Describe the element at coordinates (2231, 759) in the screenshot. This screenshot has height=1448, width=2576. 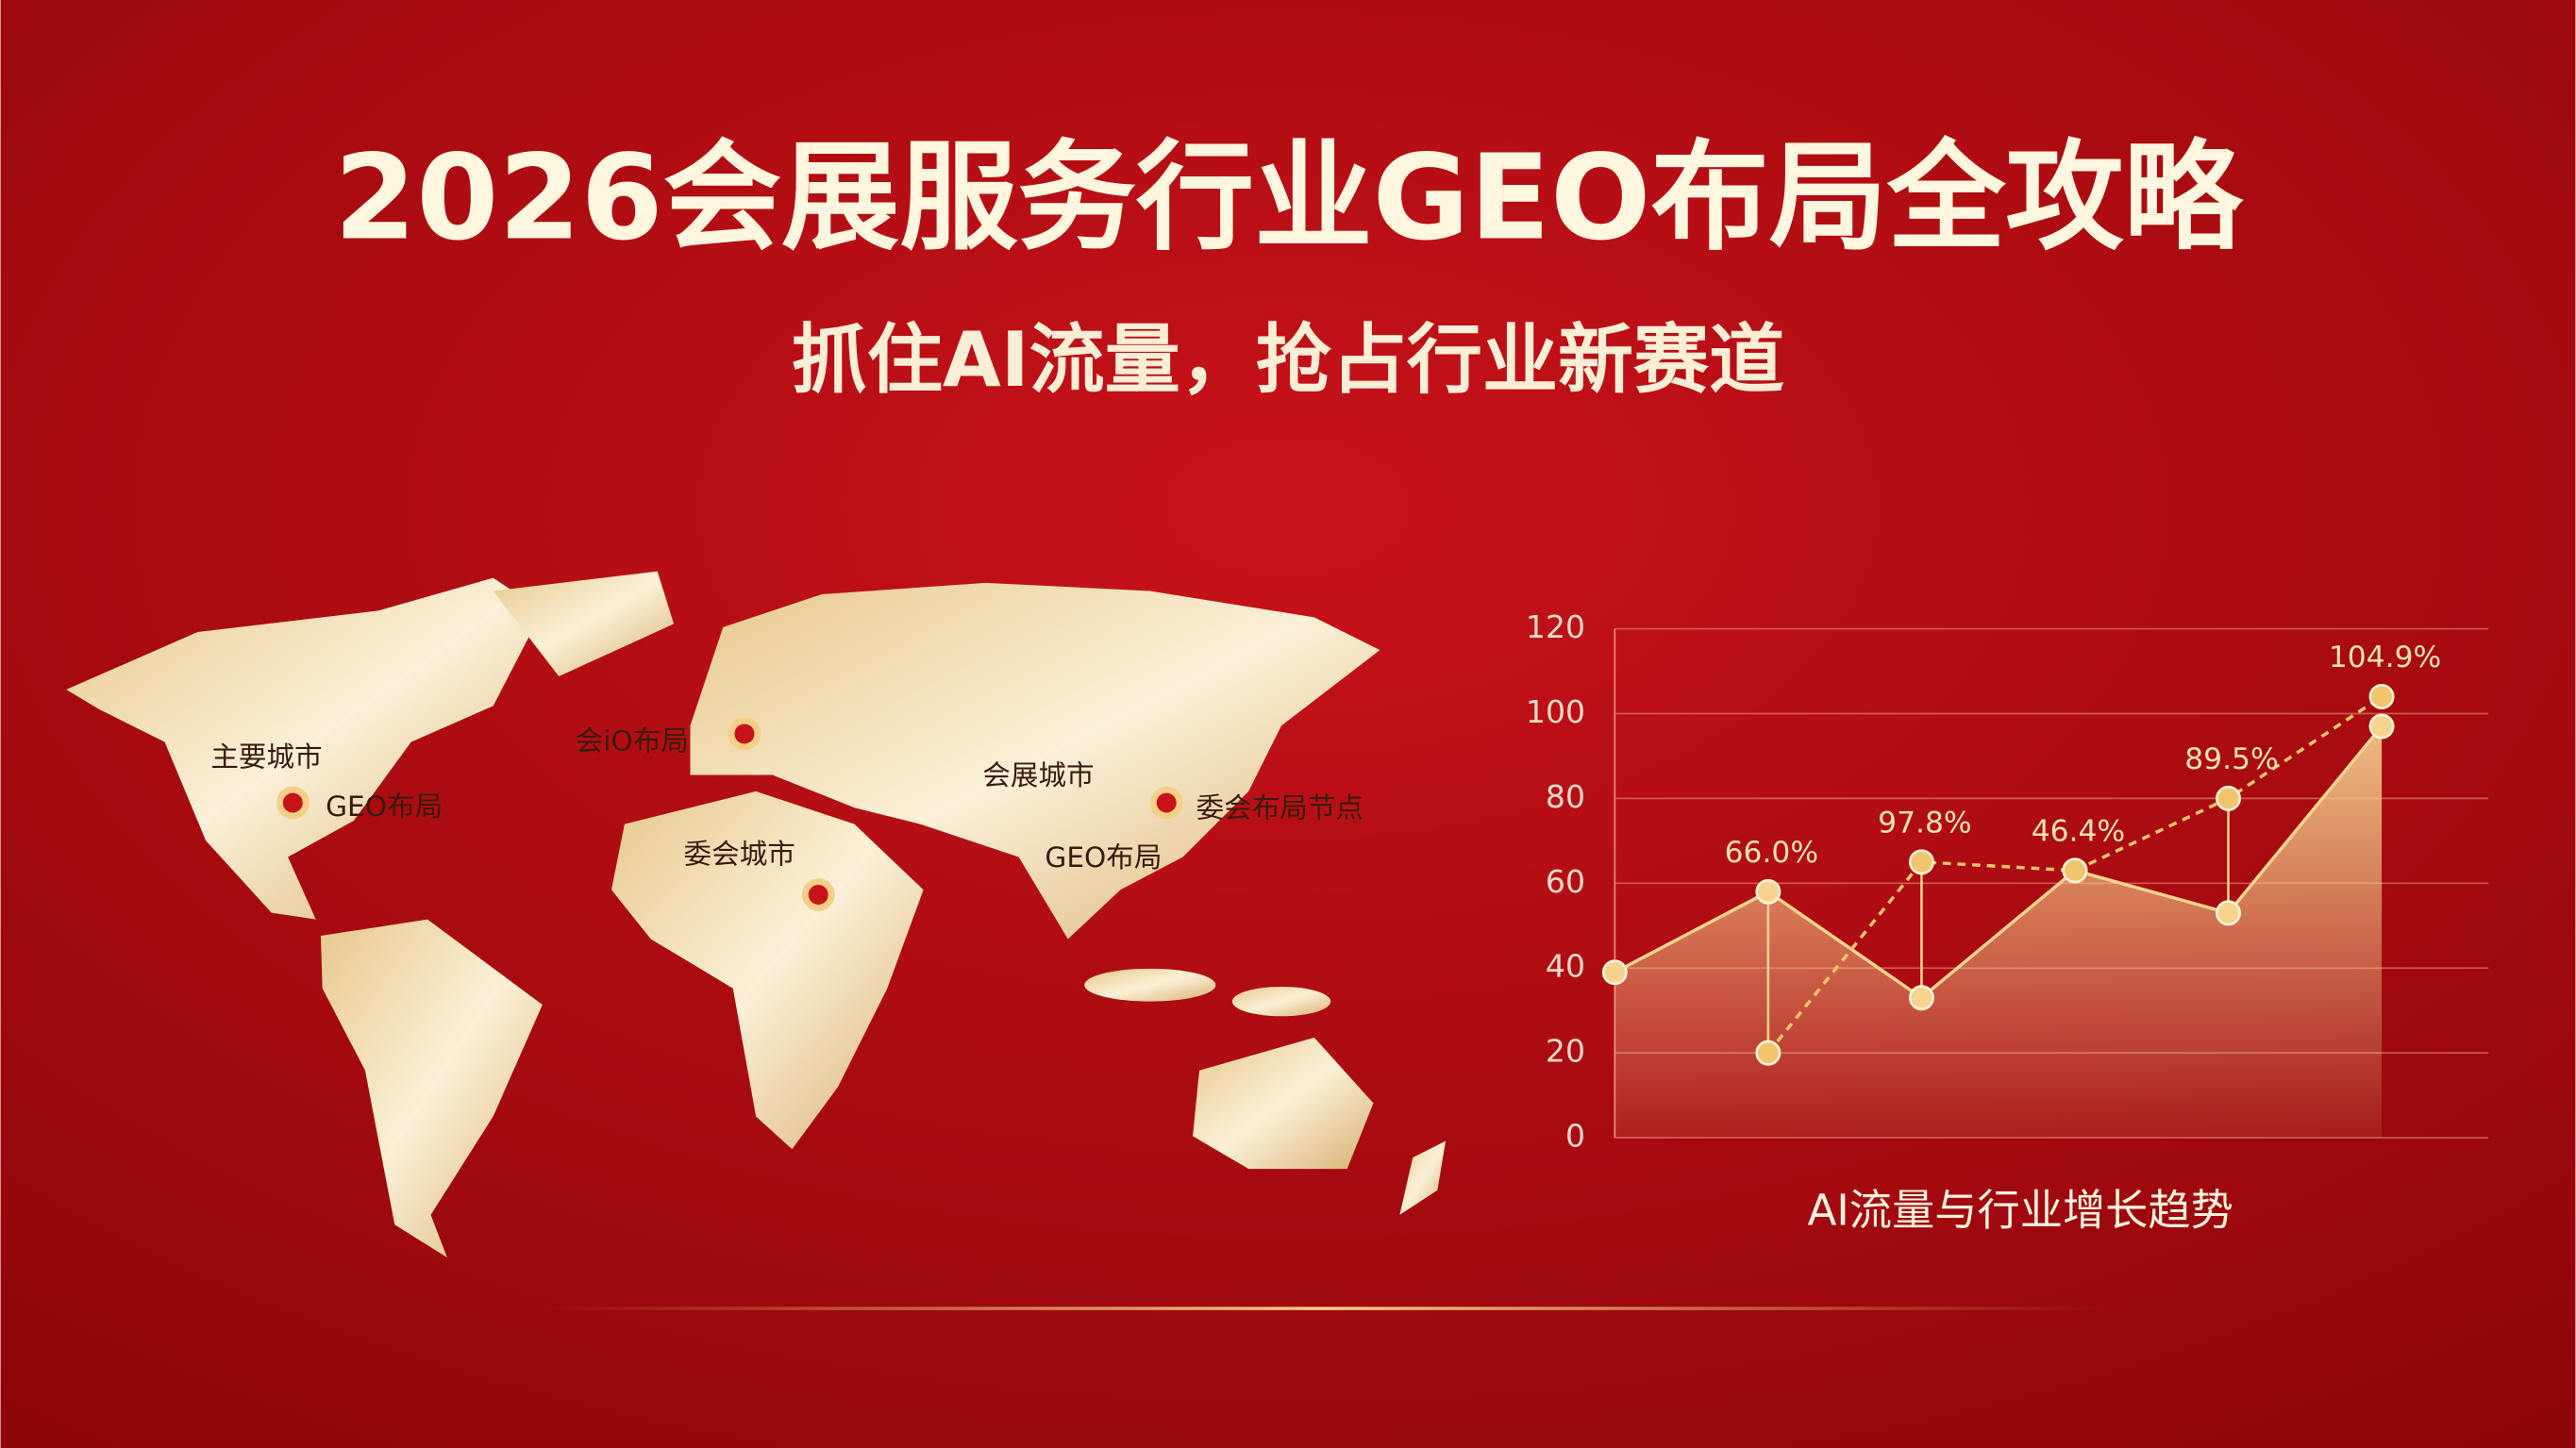
I see `annotation: 89.5%` at that location.